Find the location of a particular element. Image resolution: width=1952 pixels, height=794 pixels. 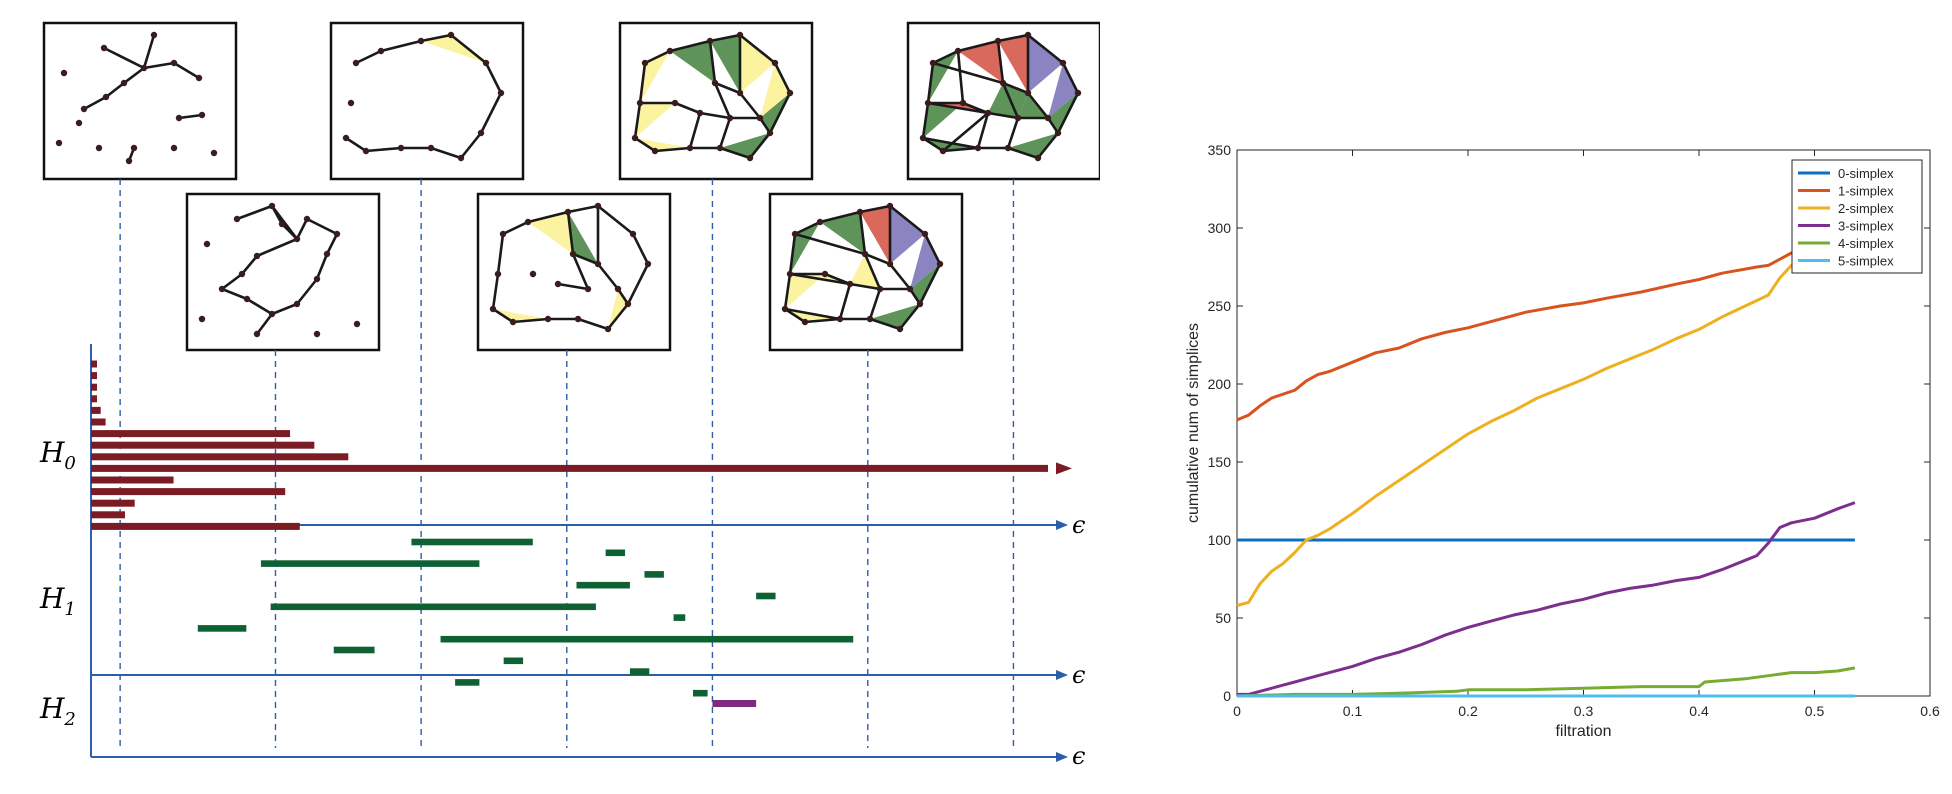

legend-entry: 5-simplex is located at coordinates (1866, 261).